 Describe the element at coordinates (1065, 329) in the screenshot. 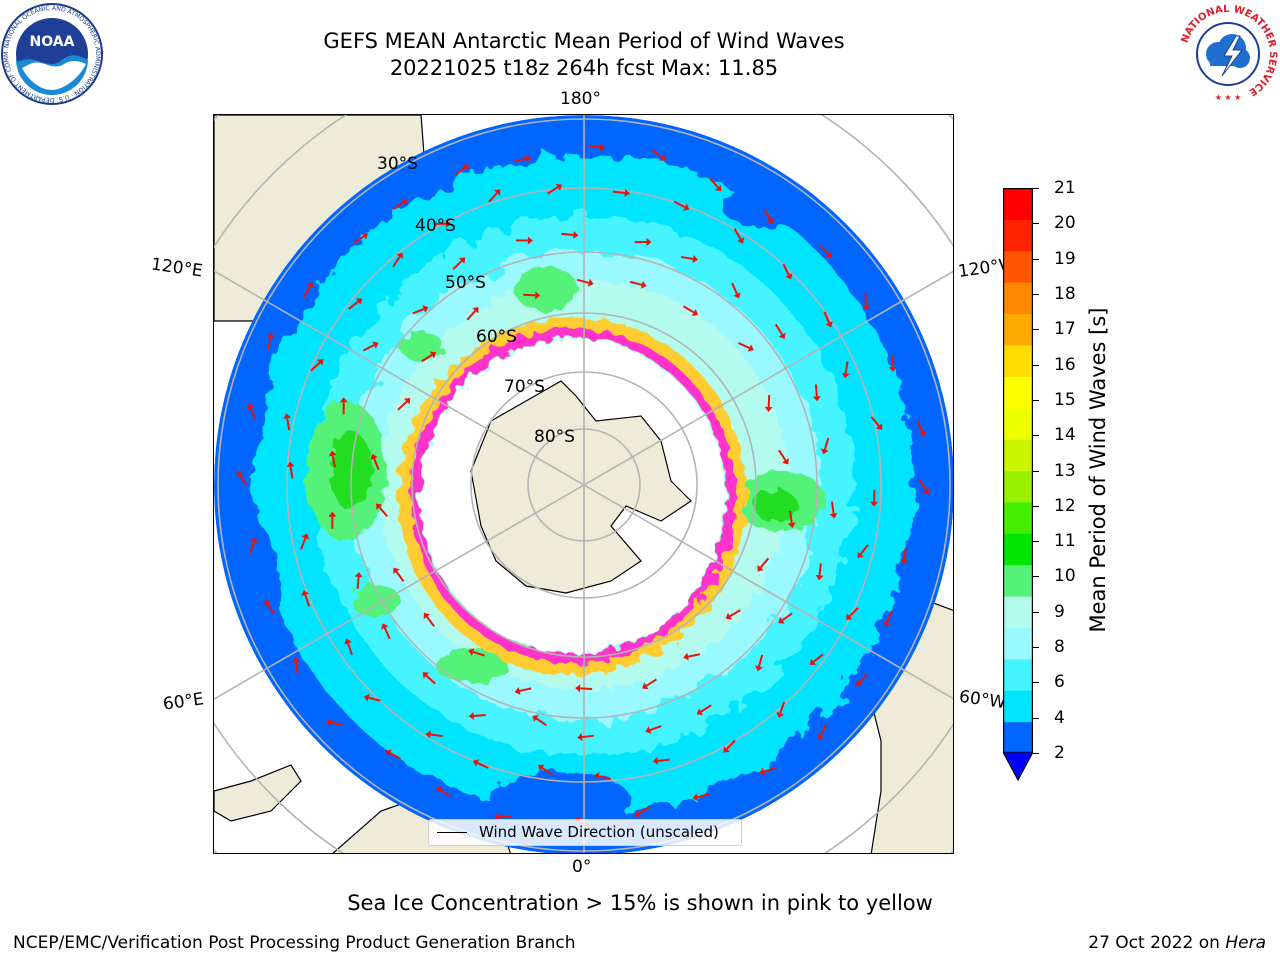

I see `colorbar-tick-label: 17` at that location.